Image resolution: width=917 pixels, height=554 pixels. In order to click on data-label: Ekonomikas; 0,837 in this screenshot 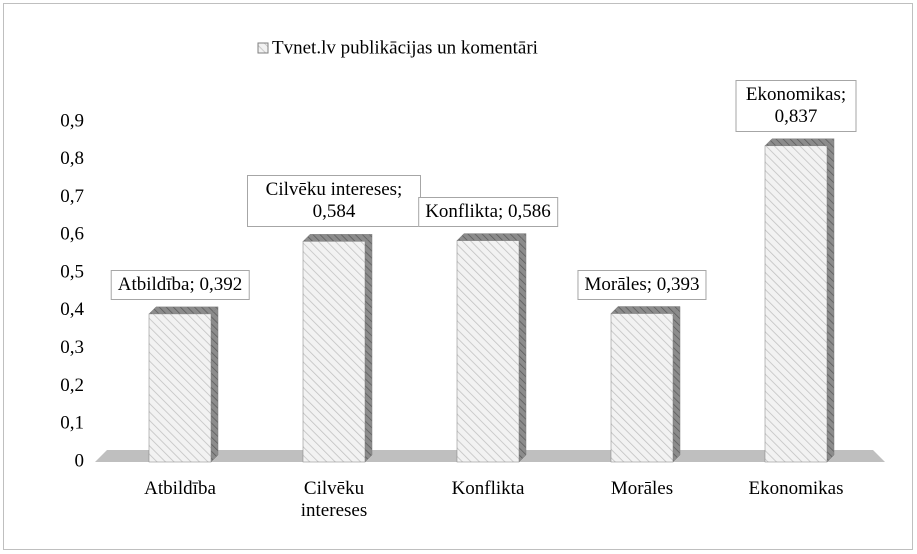, I will do `click(796, 105)`.